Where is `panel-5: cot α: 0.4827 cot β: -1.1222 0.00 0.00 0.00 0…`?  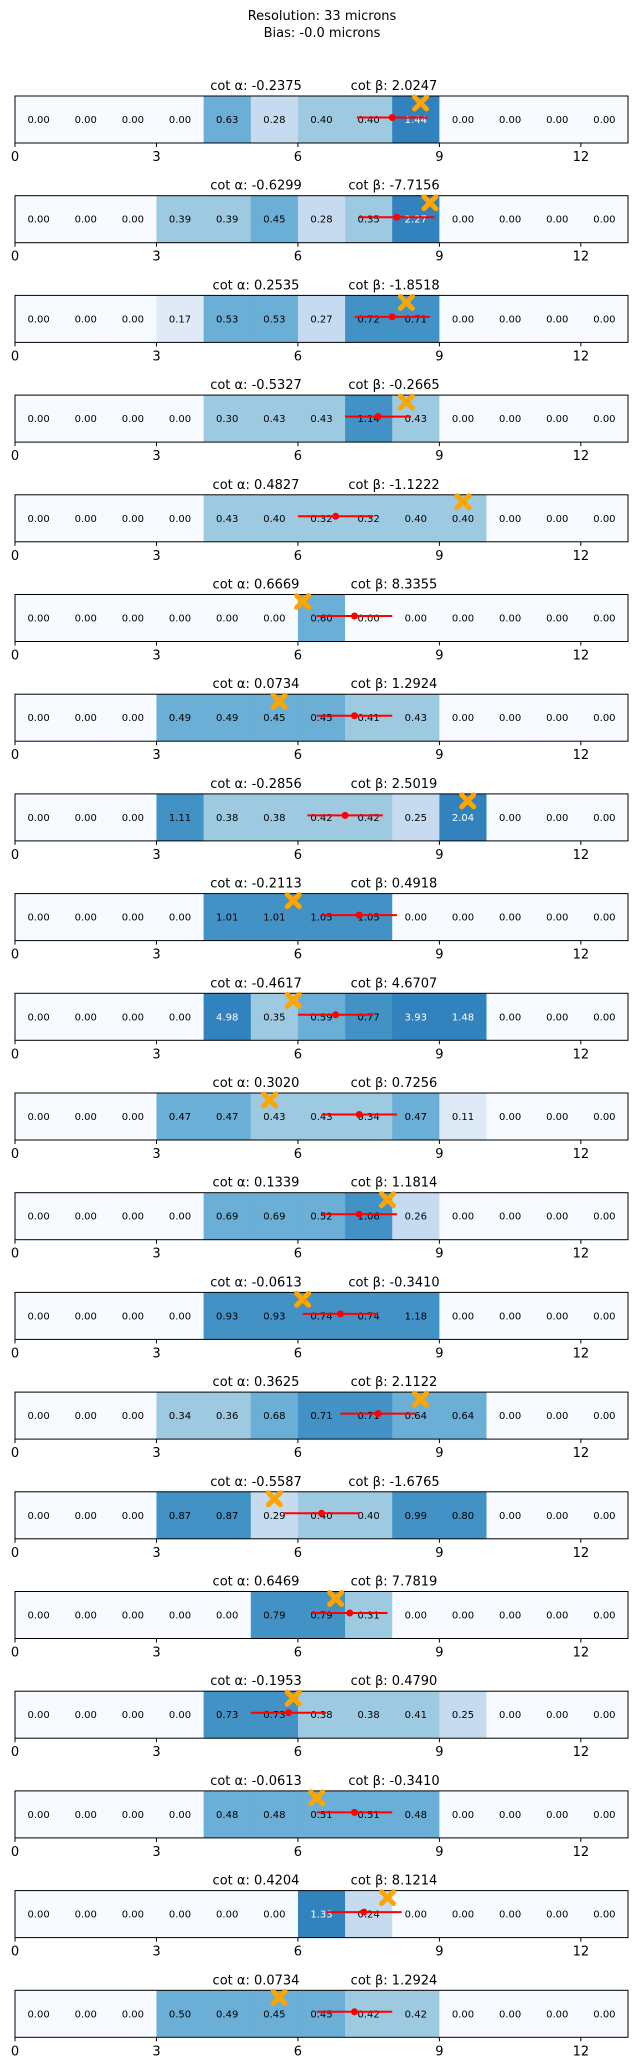
panel-5: cot α: 0.4827 cot β: -1.1222 0.00 0.00 0.00 0… is located at coordinates (320, 521).